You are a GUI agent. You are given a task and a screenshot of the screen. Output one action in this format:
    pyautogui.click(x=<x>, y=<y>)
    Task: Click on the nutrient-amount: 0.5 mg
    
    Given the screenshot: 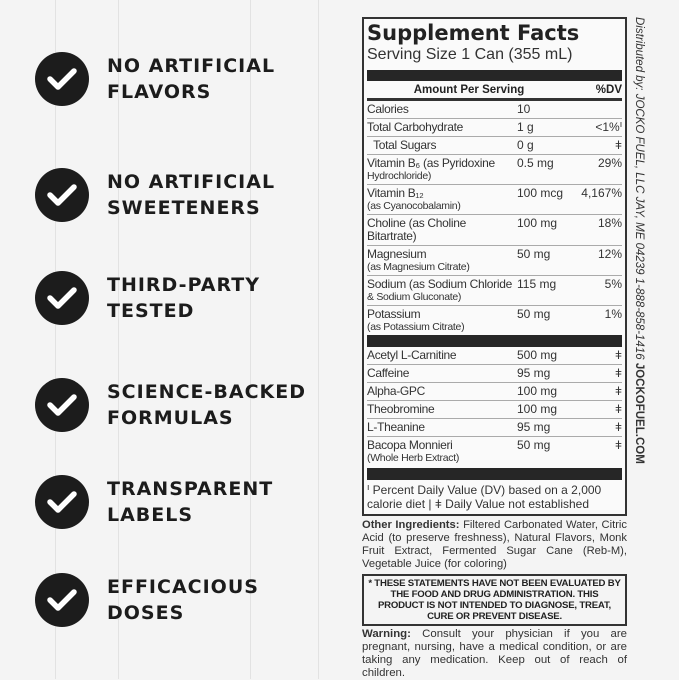 What is the action you would take?
    pyautogui.click(x=535, y=163)
    